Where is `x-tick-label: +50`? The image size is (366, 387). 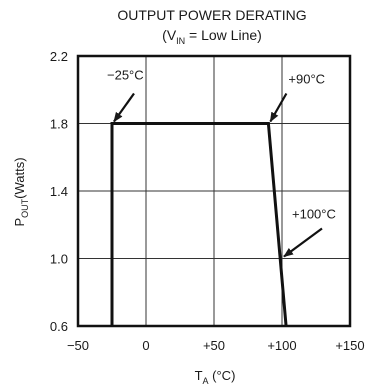 x-tick-label: +50 is located at coordinates (214, 345).